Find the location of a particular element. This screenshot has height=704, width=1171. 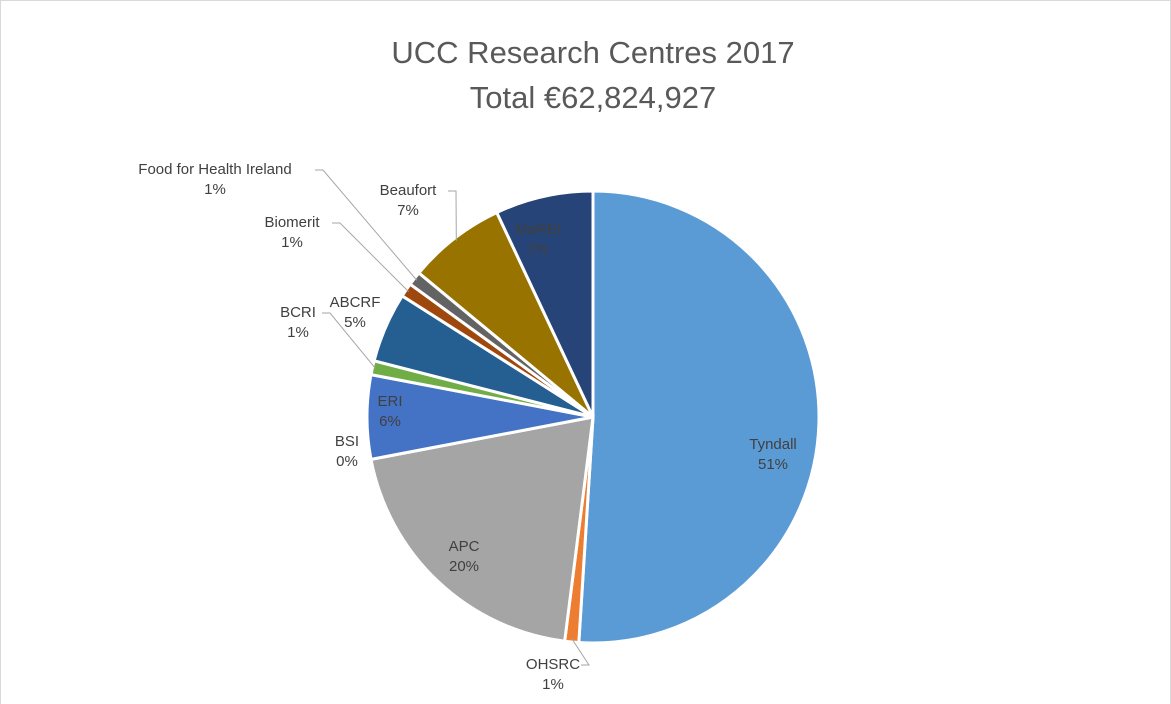

slice-label: ABCRF is located at coordinates (355, 302).